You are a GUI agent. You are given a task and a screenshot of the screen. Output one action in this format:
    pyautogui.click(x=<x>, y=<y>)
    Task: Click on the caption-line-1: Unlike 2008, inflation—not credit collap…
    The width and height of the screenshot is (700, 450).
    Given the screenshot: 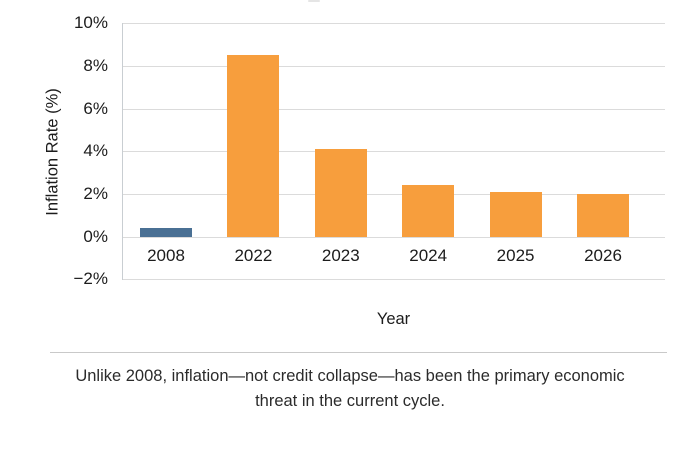 What is the action you would take?
    pyautogui.click(x=350, y=376)
    